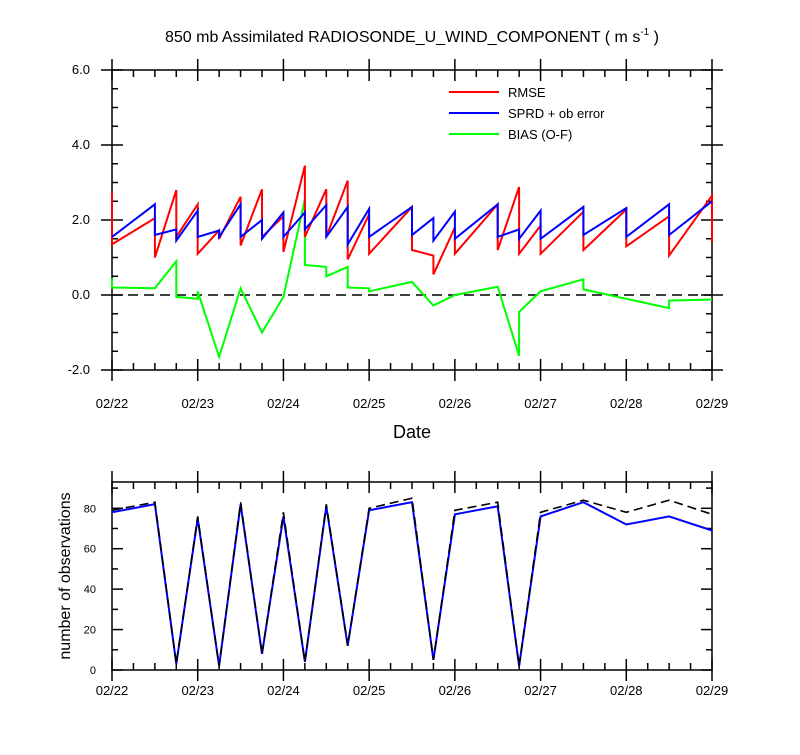  I want to click on bottom-x-tick-label: 02/26, so click(455, 690).